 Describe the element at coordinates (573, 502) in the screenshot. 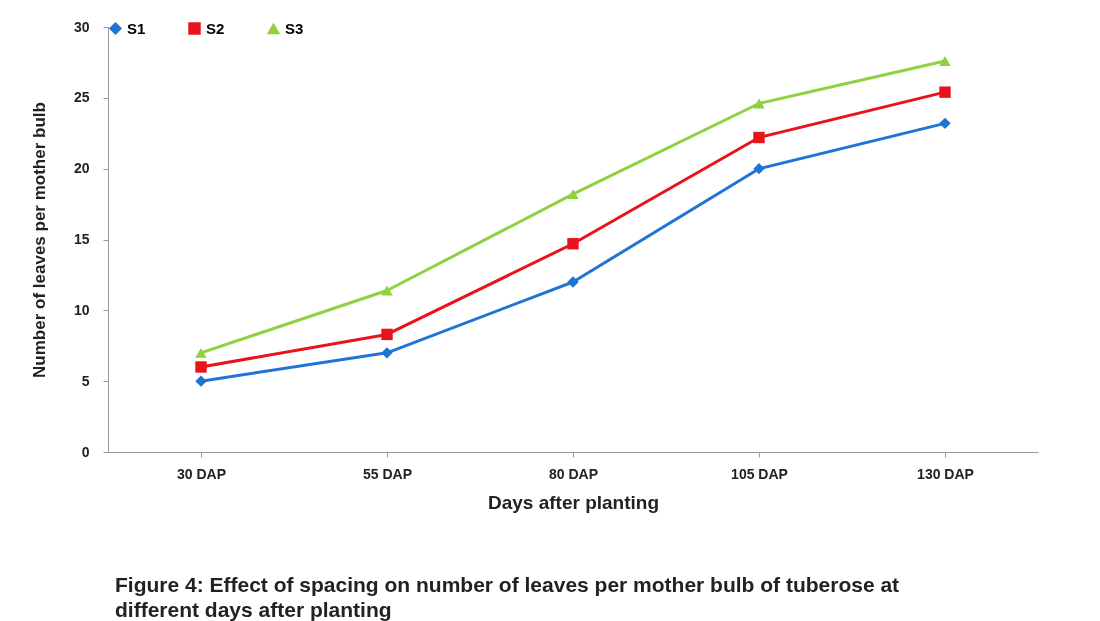

I see `x-axis-title: Days after planting` at that location.